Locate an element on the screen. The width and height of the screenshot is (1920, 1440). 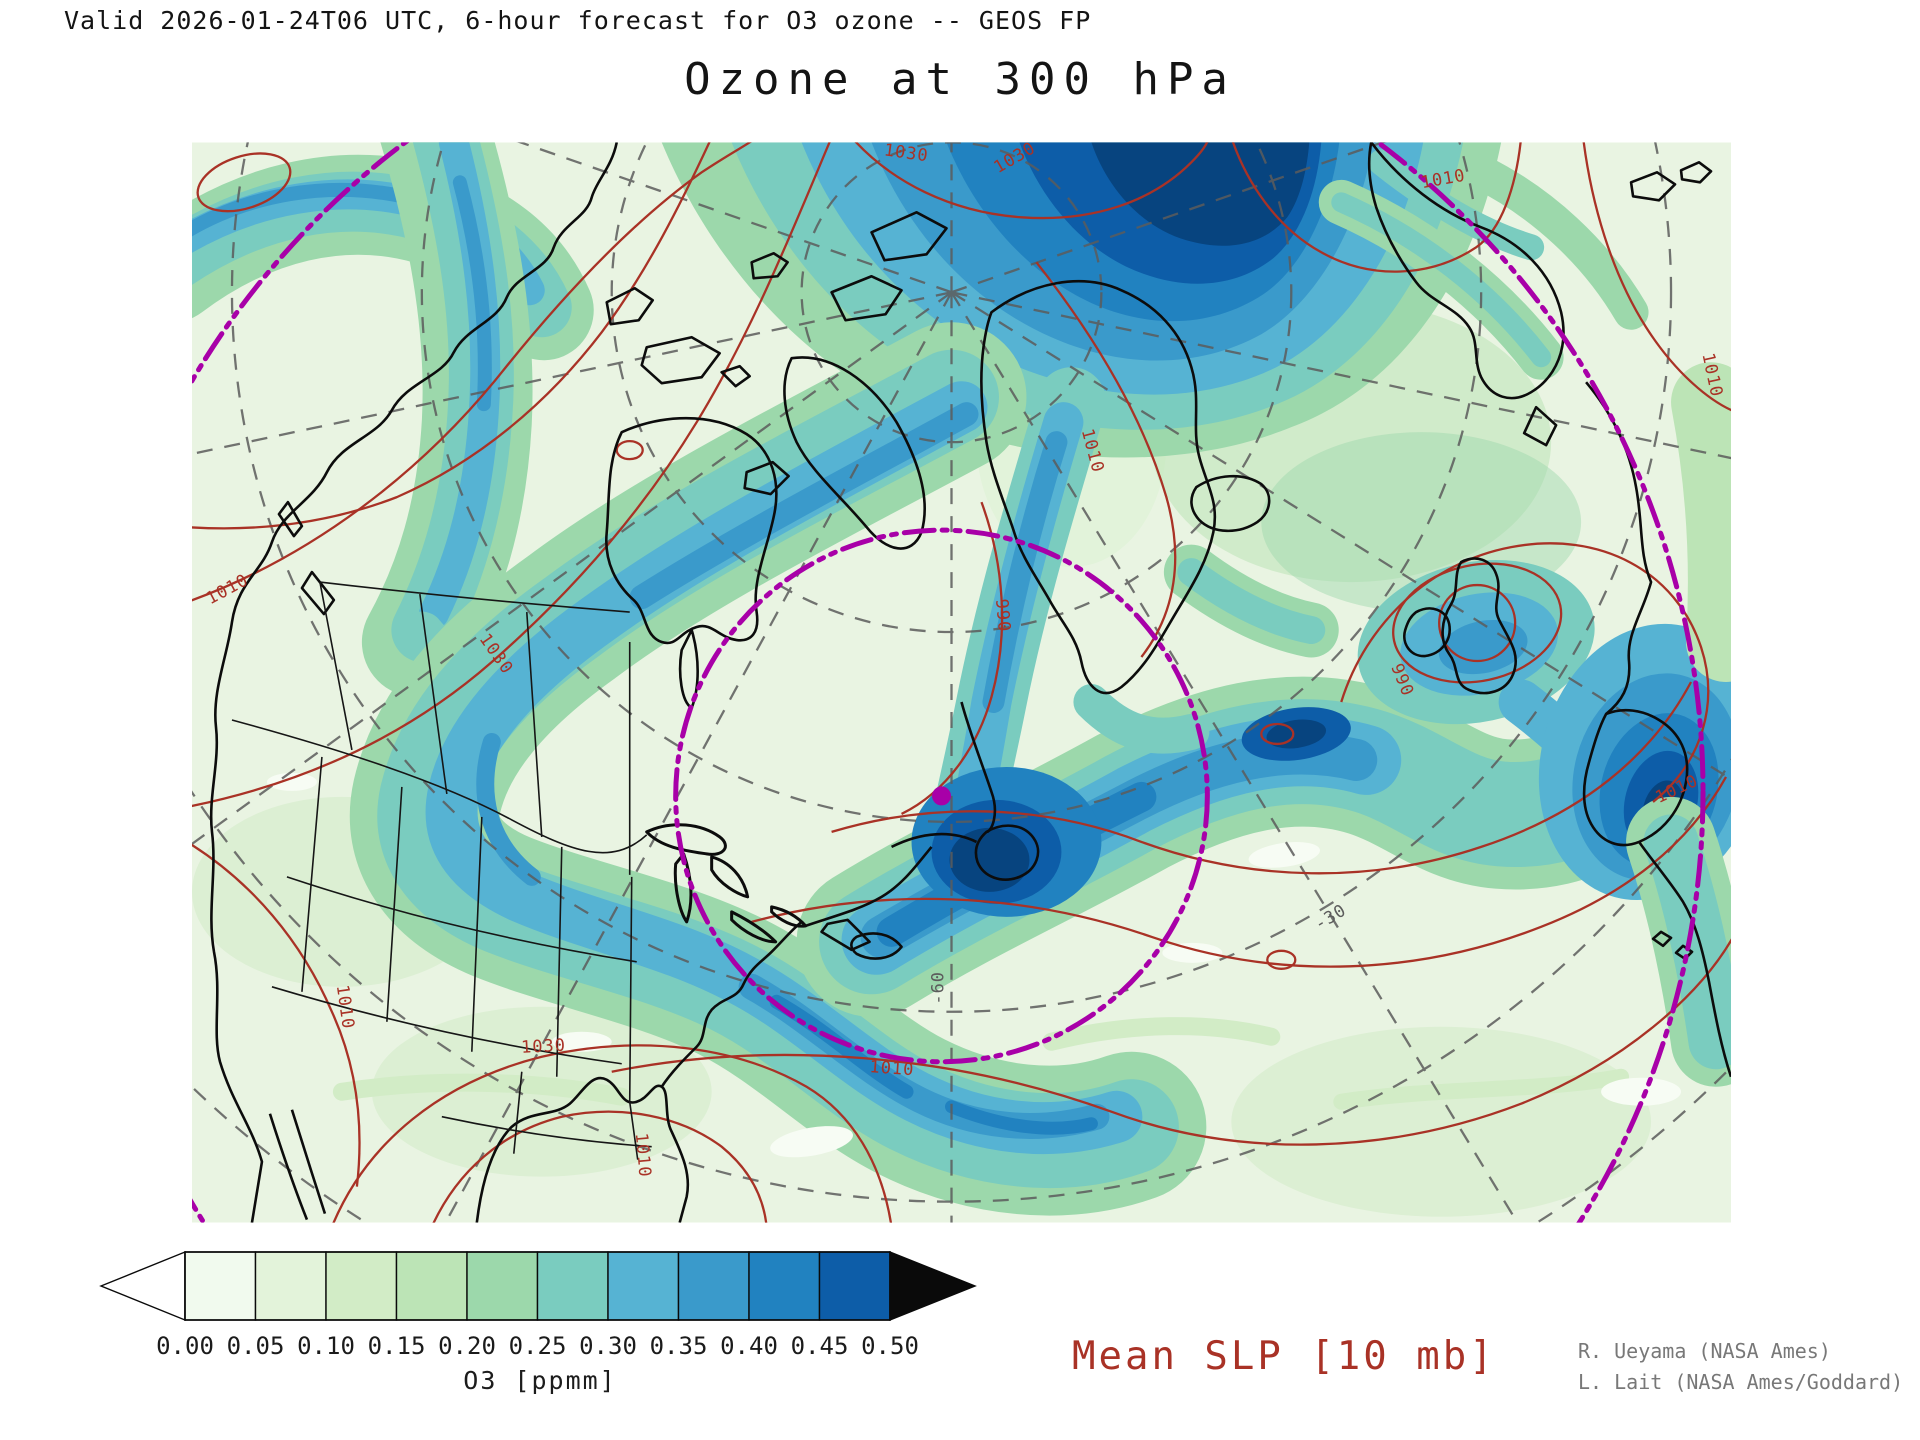
colorbar-tick-label: 0.50 is located at coordinates (890, 1346).